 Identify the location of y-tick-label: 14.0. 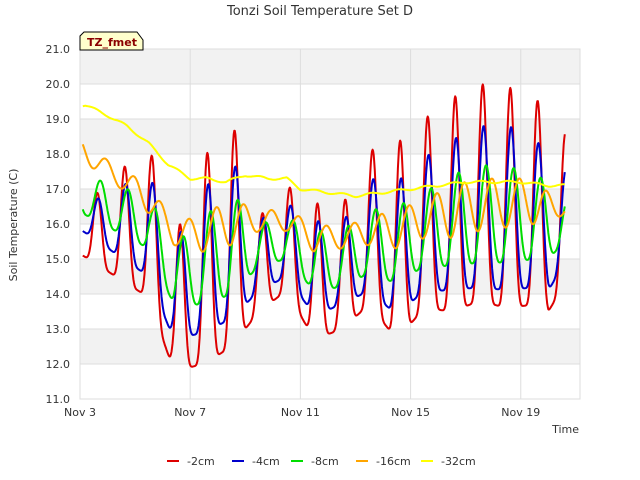
(58, 294).